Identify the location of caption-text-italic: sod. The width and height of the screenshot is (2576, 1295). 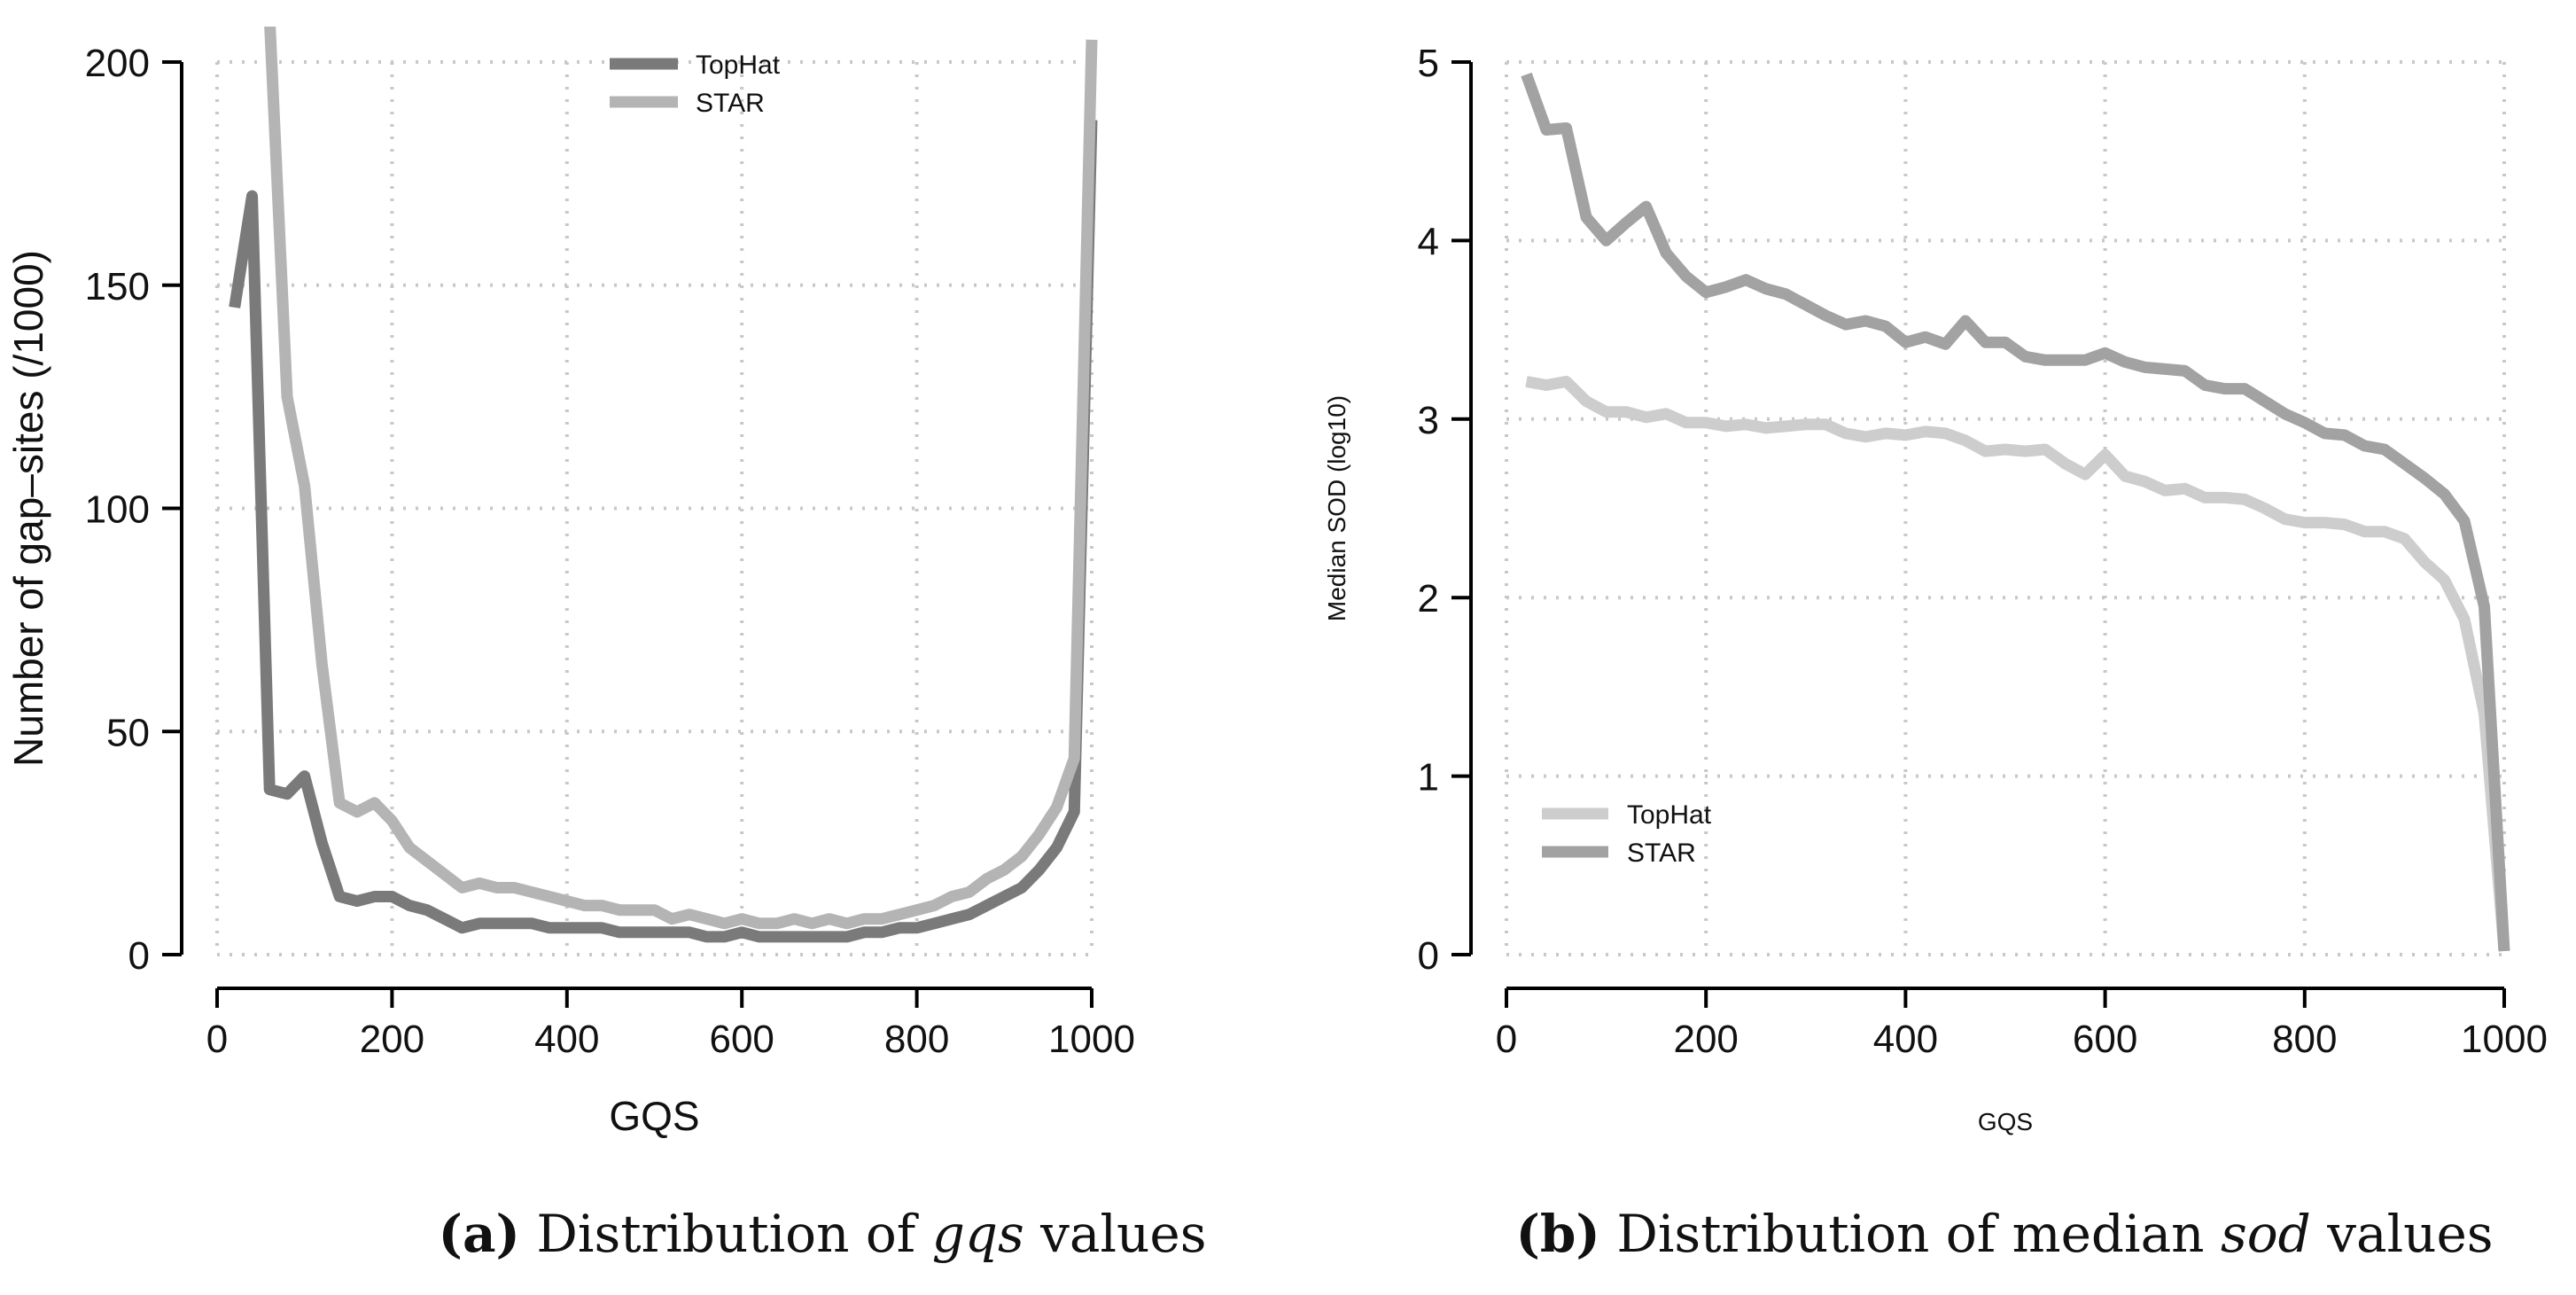
(2266, 1234).